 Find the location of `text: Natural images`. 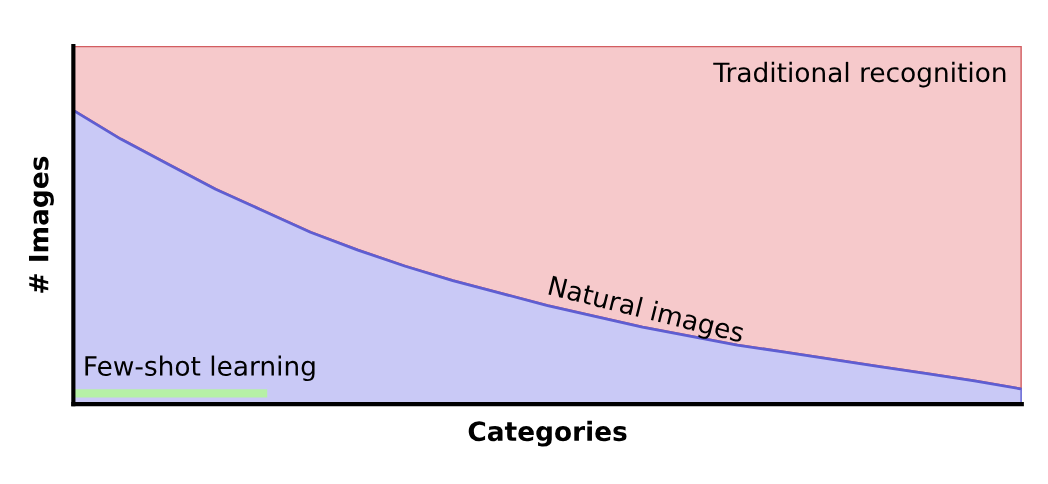

text: Natural images is located at coordinates (646, 311).